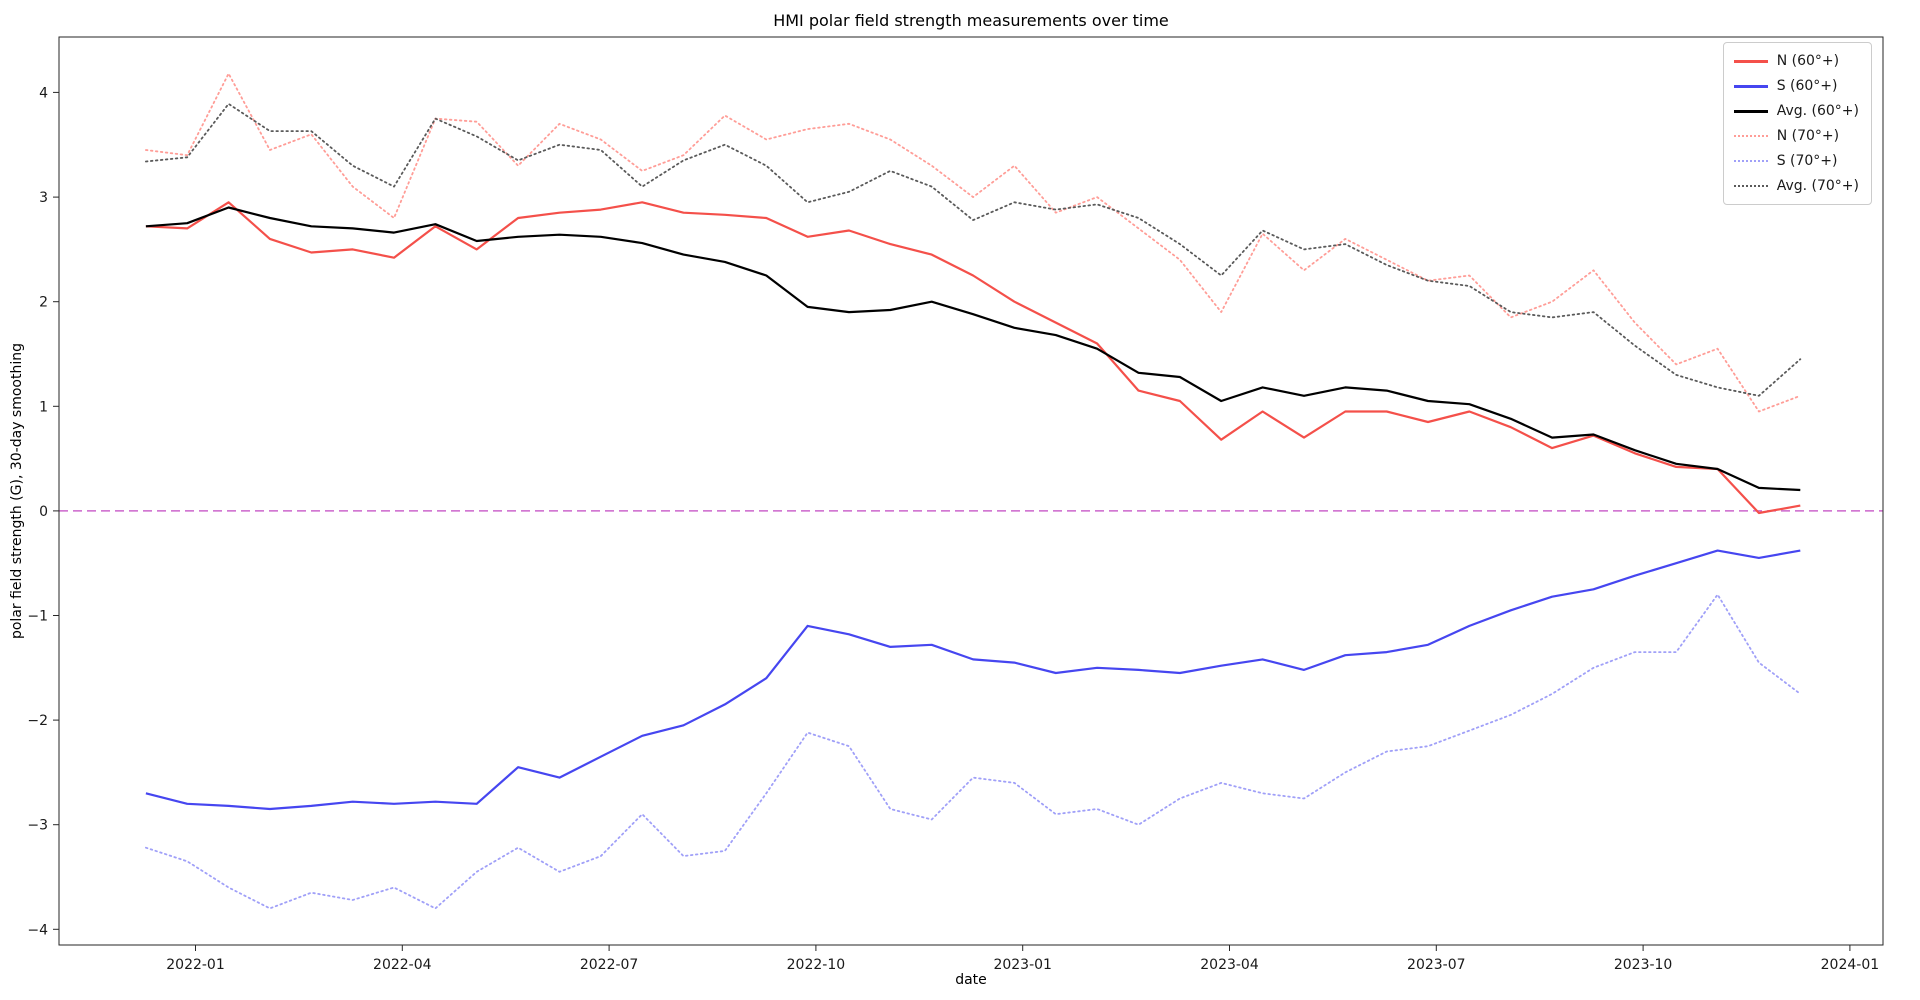 The image size is (1920, 1000). What do you see at coordinates (1817, 186) in the screenshot?
I see `legend-label: Avg. (70°+)` at bounding box center [1817, 186].